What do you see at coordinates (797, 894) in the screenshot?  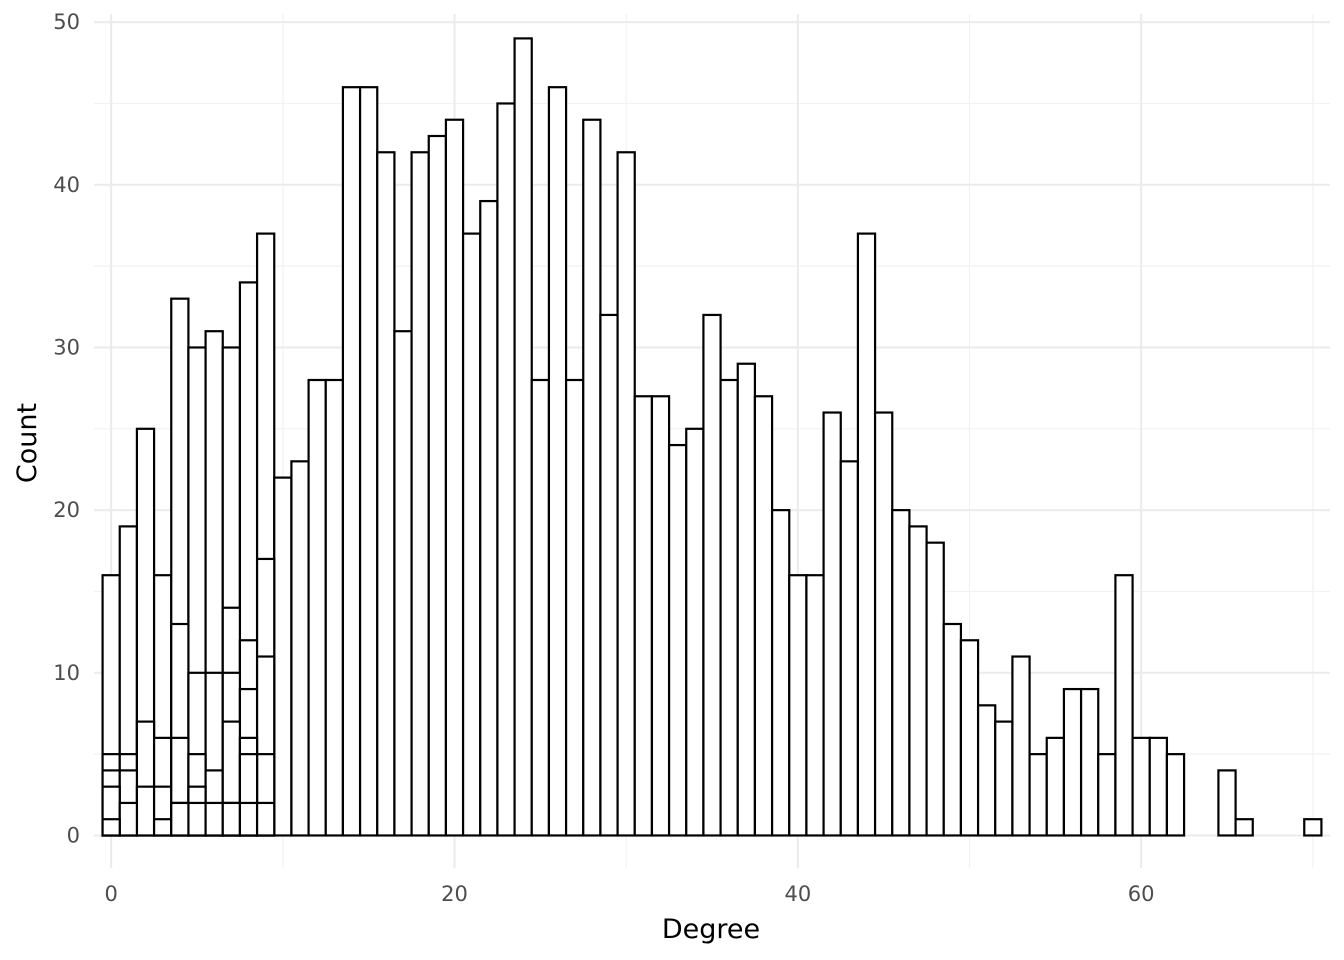 I see `x-tick-label: 40` at bounding box center [797, 894].